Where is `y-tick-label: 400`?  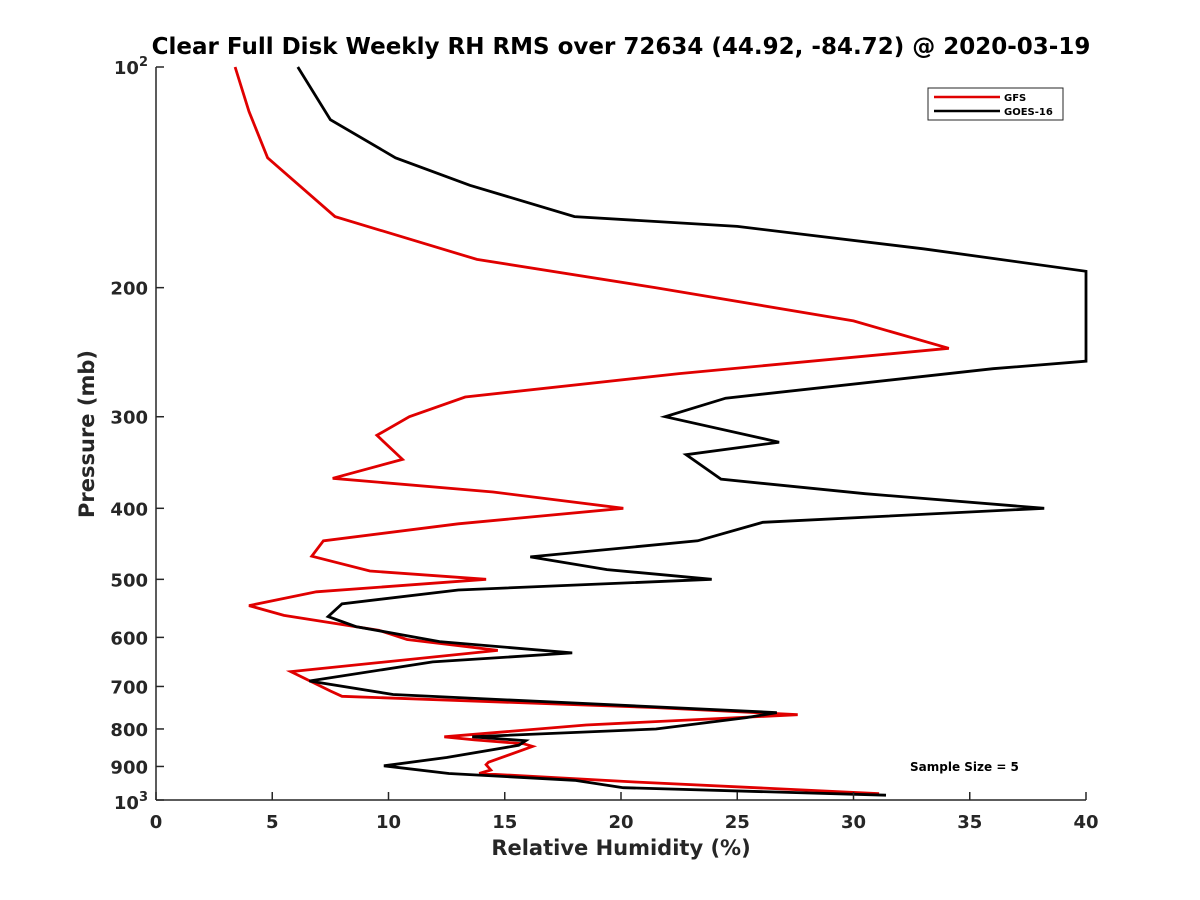
y-tick-label: 400 is located at coordinates (129, 509).